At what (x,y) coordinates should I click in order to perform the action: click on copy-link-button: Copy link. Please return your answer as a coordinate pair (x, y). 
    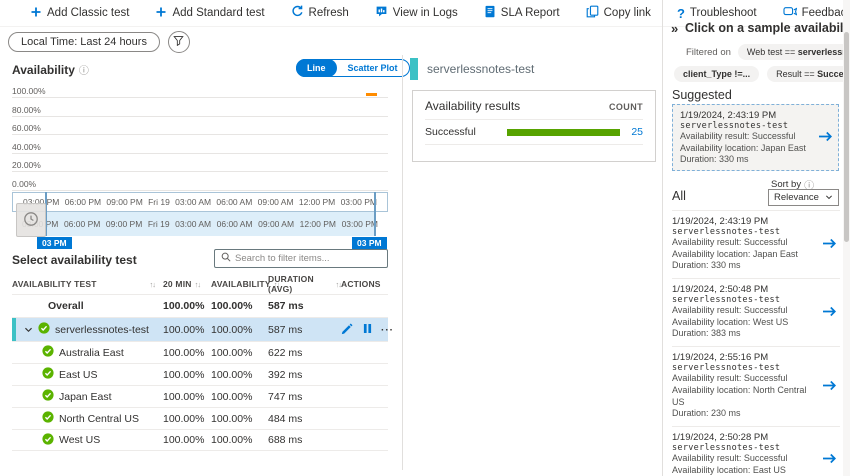
    Looking at the image, I should click on (618, 13).